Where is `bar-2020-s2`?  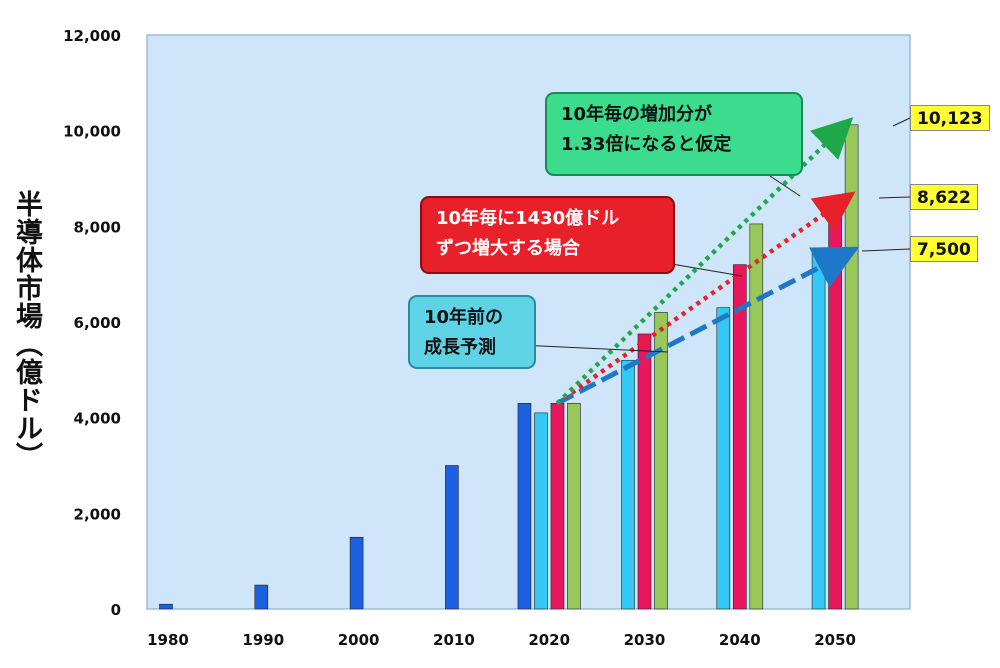
bar-2020-s2 is located at coordinates (541, 511).